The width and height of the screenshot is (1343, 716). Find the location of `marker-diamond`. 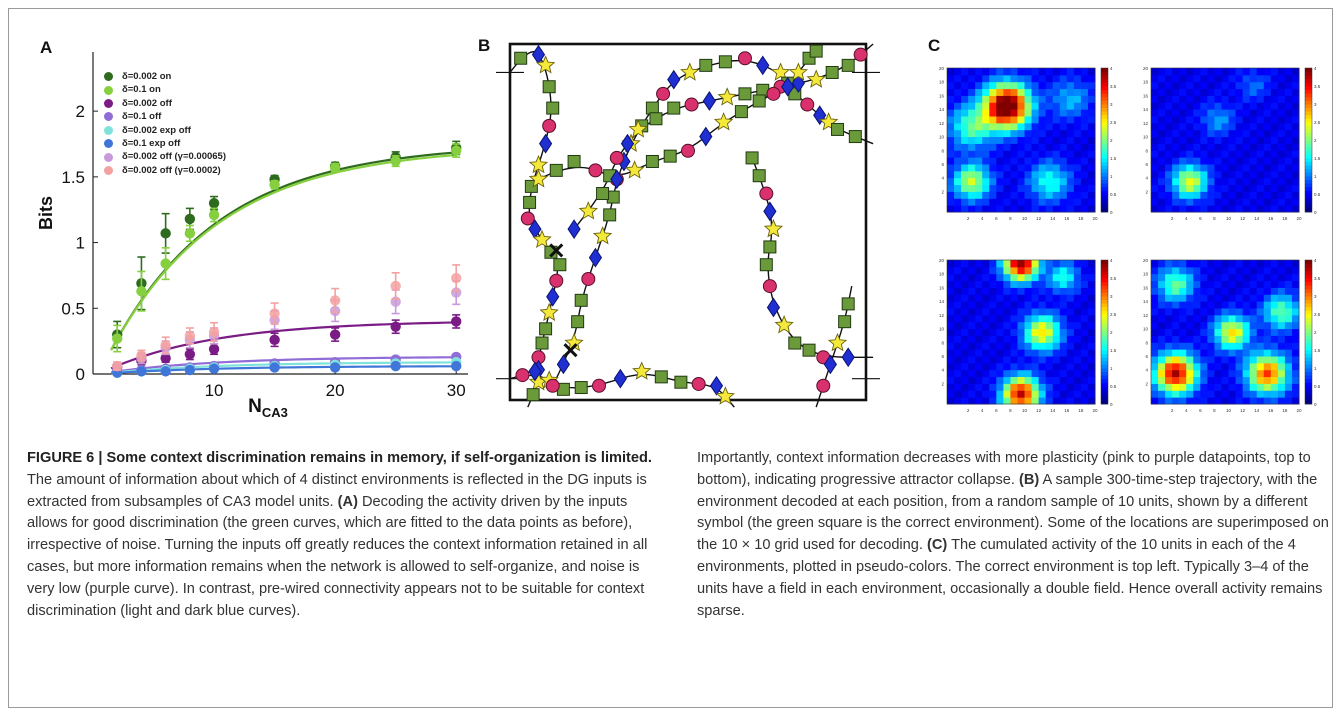

marker-diamond is located at coordinates (563, 364).